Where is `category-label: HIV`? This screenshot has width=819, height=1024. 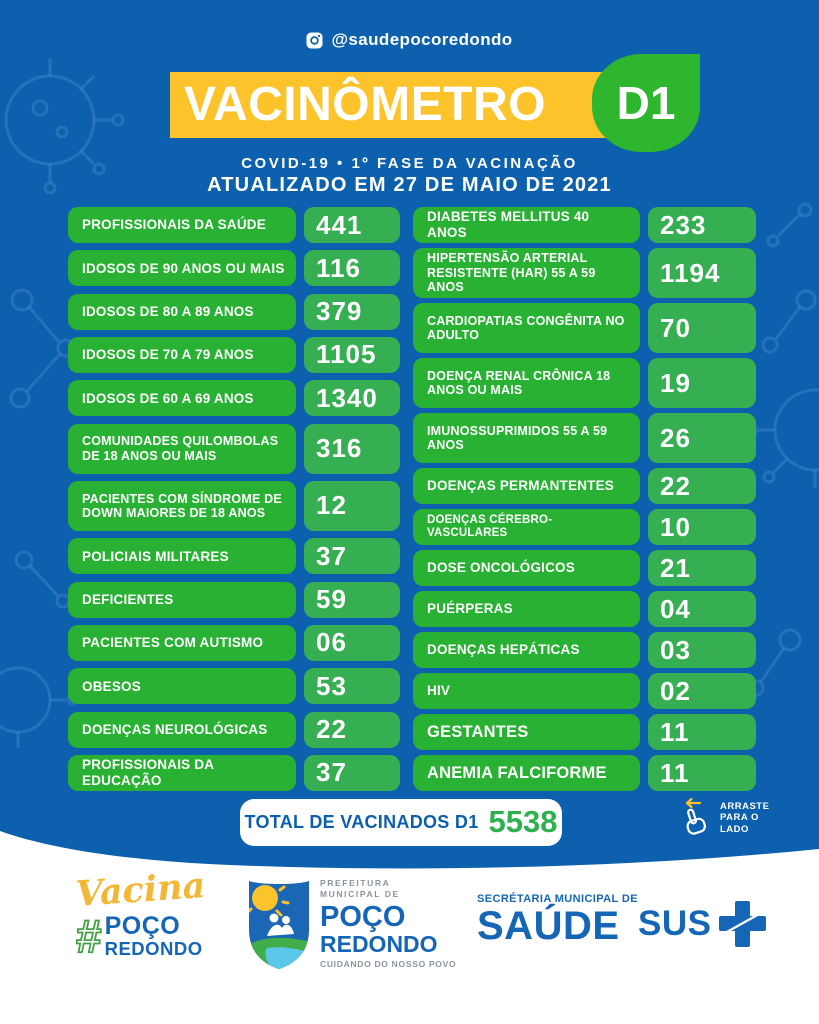
category-label: HIV is located at coordinates (526, 691).